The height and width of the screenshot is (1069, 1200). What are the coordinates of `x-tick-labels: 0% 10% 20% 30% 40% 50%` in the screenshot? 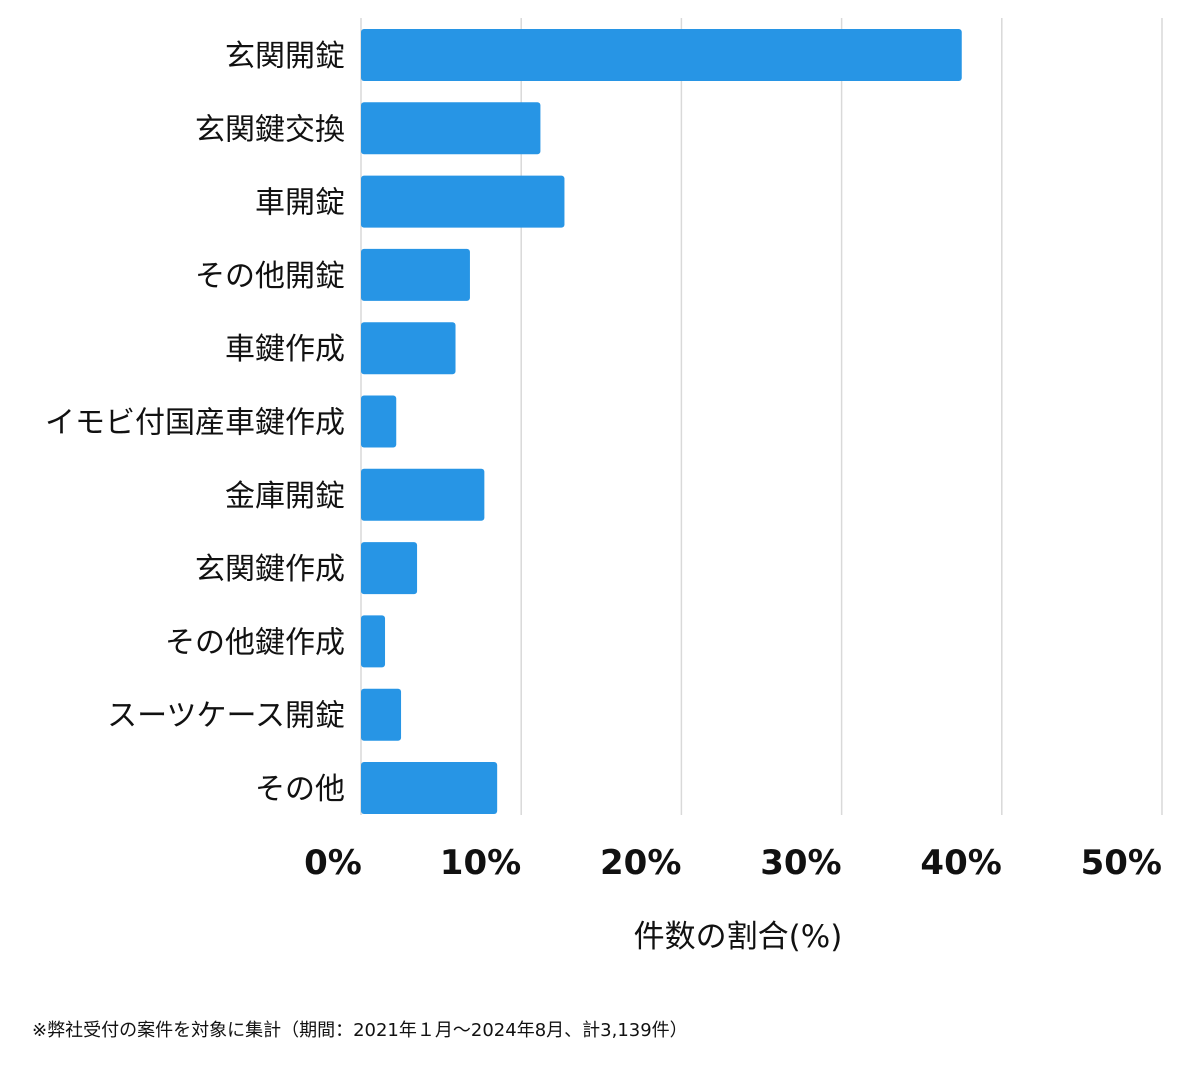 It's located at (733, 863).